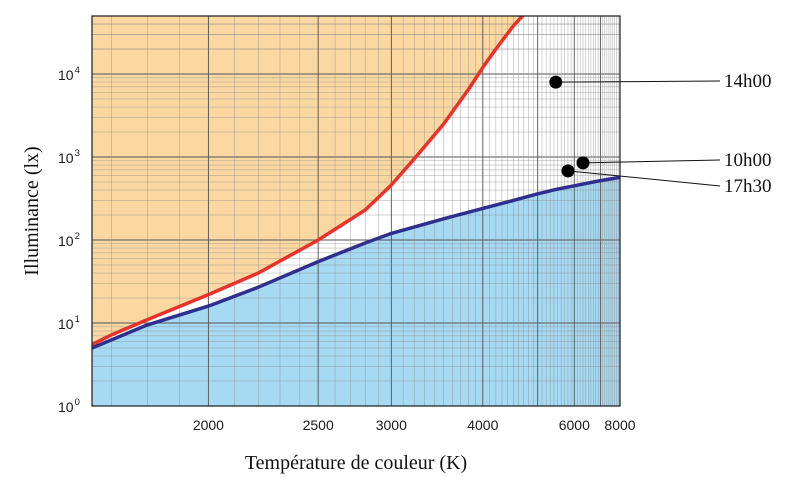 The image size is (807, 477). Describe the element at coordinates (391, 425) in the screenshot. I see `x-tick-label: 3000` at that location.